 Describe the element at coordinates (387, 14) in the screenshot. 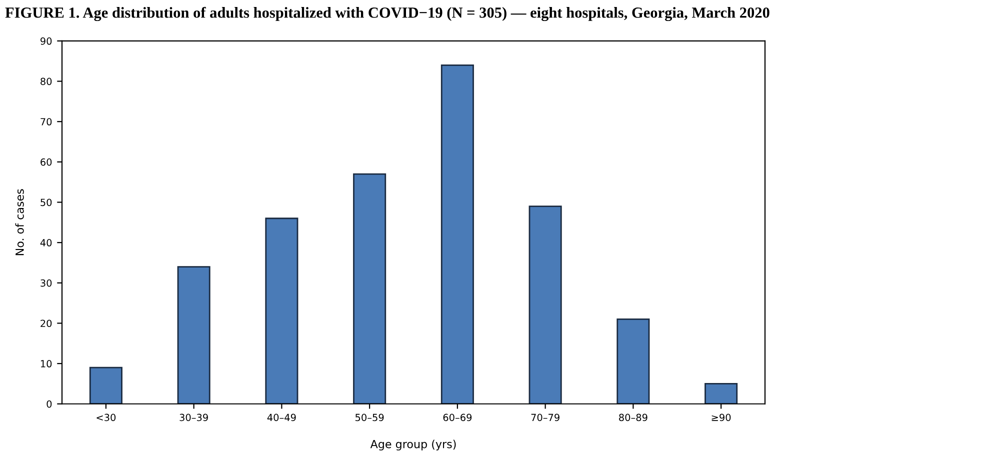

I see `chart-title: FIGURE 1. Age distribution of adults hospitalized with COVID−19 (N = 305) — eight hospitals, Georgia, March 2020` at that location.